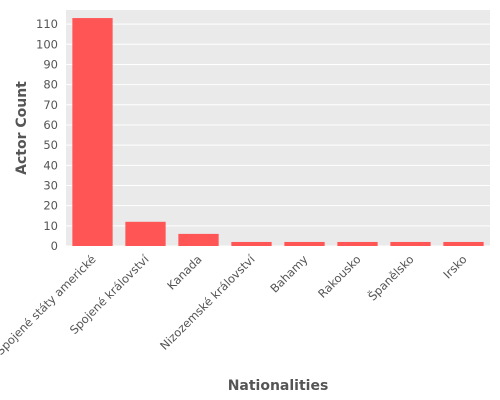  Describe the element at coordinates (47, 44) in the screenshot. I see `y-tick-label: 100` at that location.